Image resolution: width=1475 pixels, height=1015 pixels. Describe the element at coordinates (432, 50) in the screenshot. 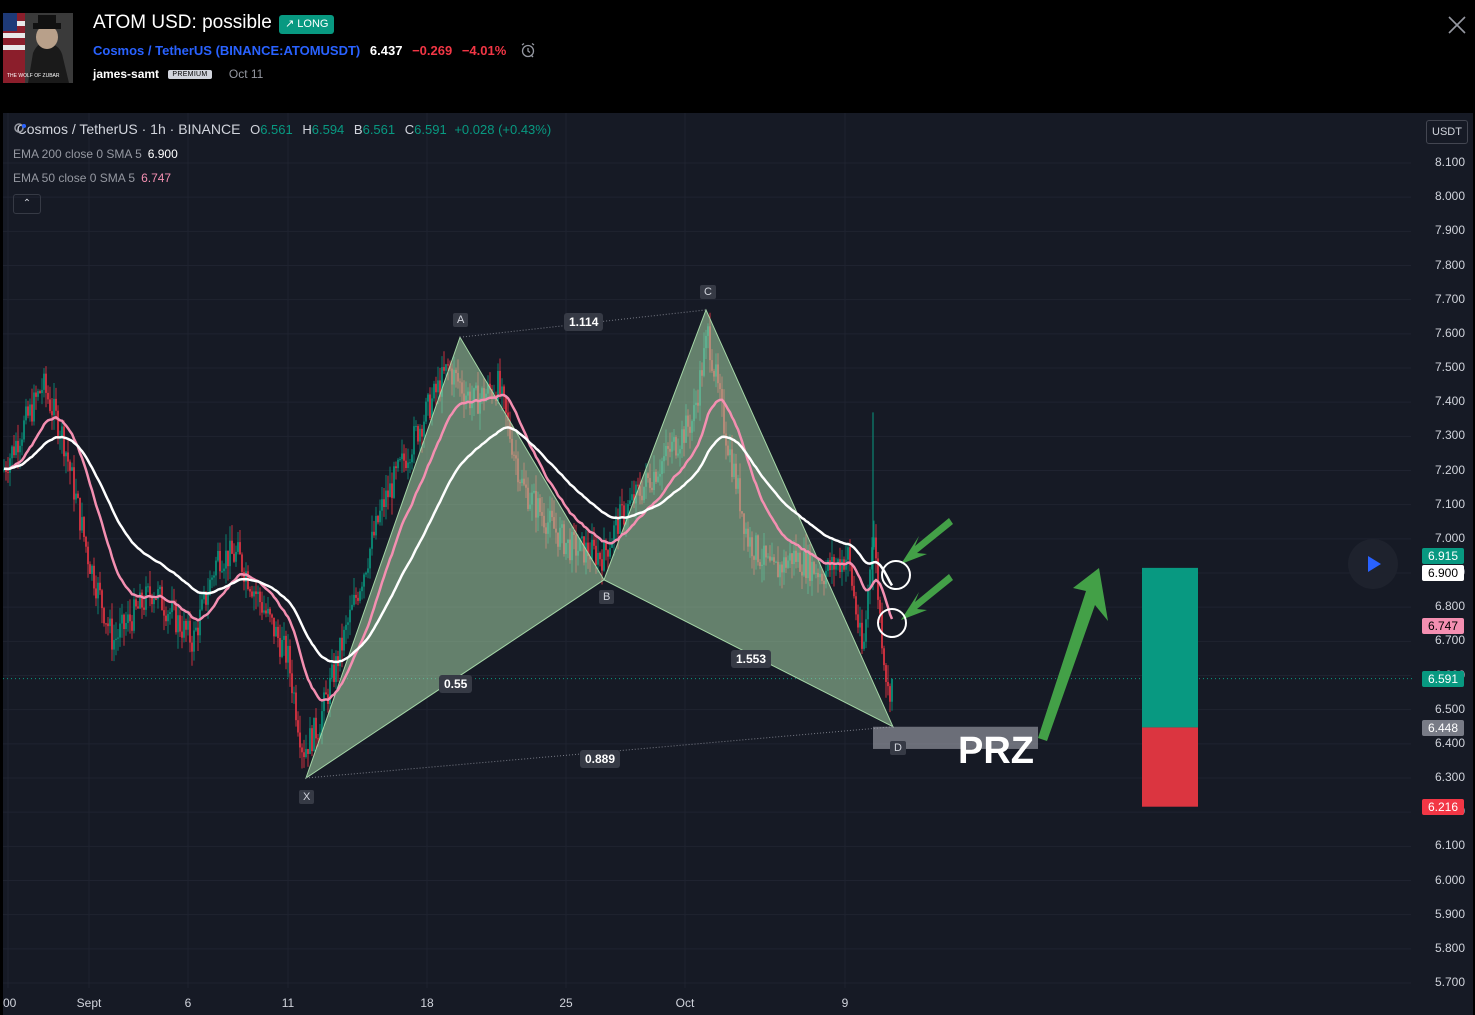

I see `symbol-change: −0.269` at that location.